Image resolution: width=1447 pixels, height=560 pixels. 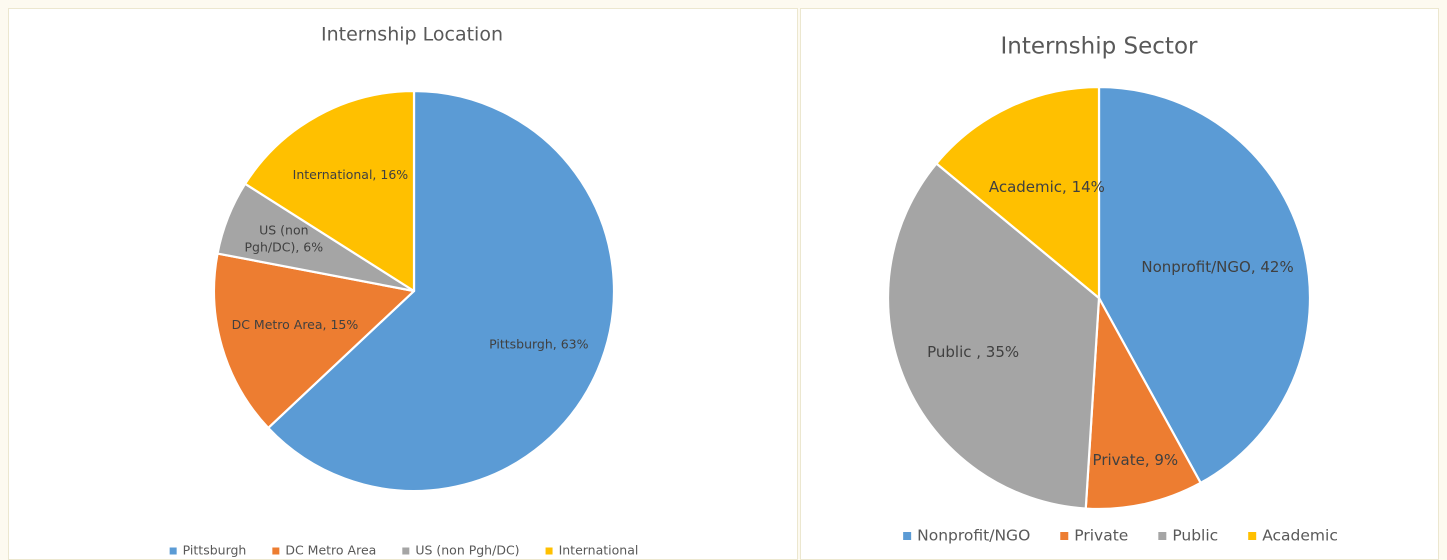 I want to click on data-label-us-non-pgh-dc: US (non Pgh/DC), 6%, so click(x=284, y=239).